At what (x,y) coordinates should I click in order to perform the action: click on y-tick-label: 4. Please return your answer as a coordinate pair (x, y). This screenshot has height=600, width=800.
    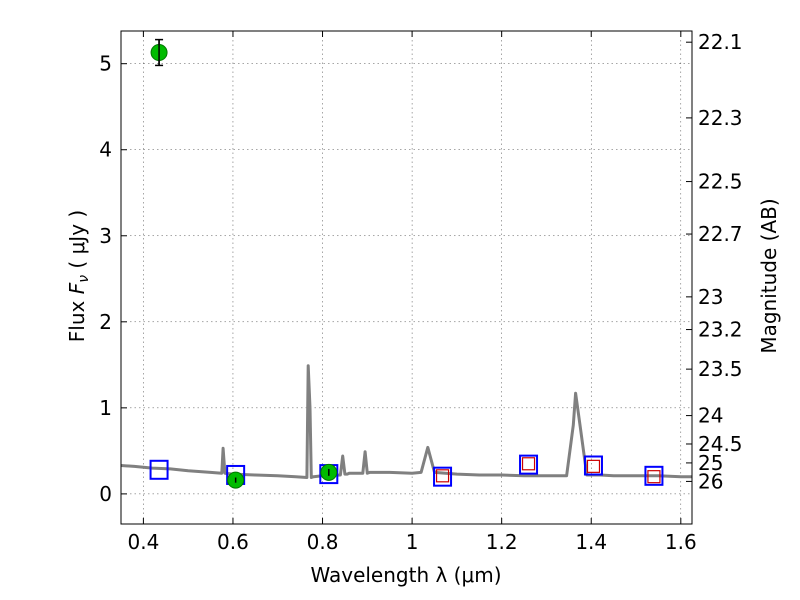
    Looking at the image, I should click on (105, 150).